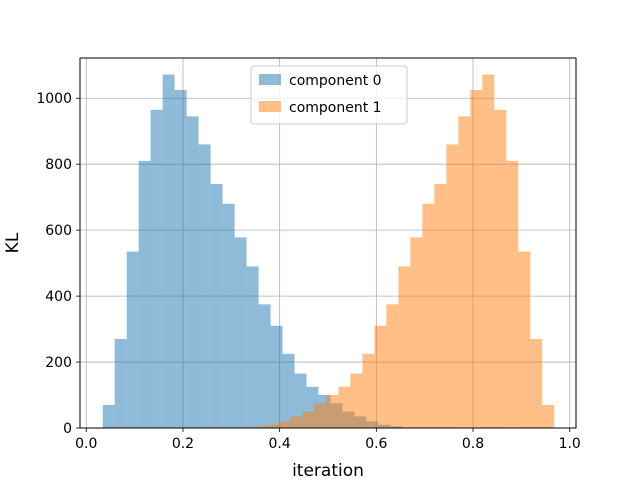  I want to click on legend-label: component 0, so click(335, 81).